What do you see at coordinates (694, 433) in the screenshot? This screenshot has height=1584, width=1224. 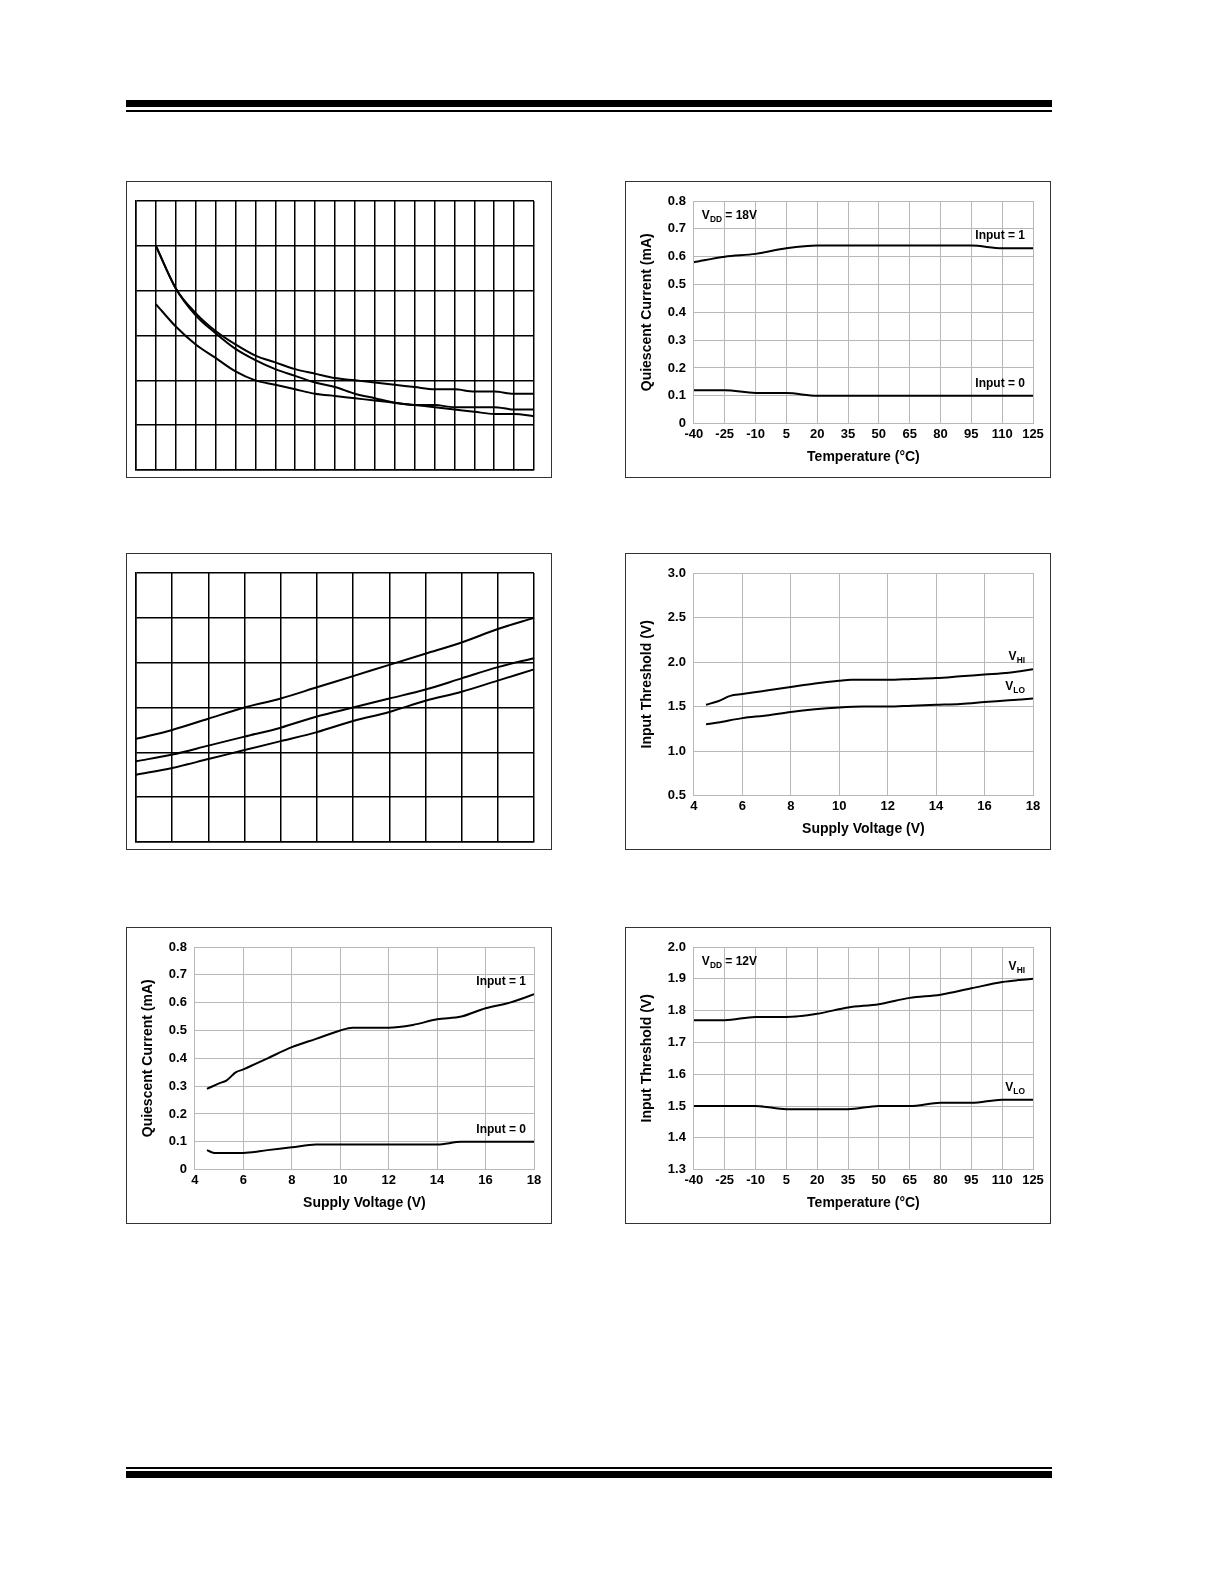 I see `x-tick-label: -40` at bounding box center [694, 433].